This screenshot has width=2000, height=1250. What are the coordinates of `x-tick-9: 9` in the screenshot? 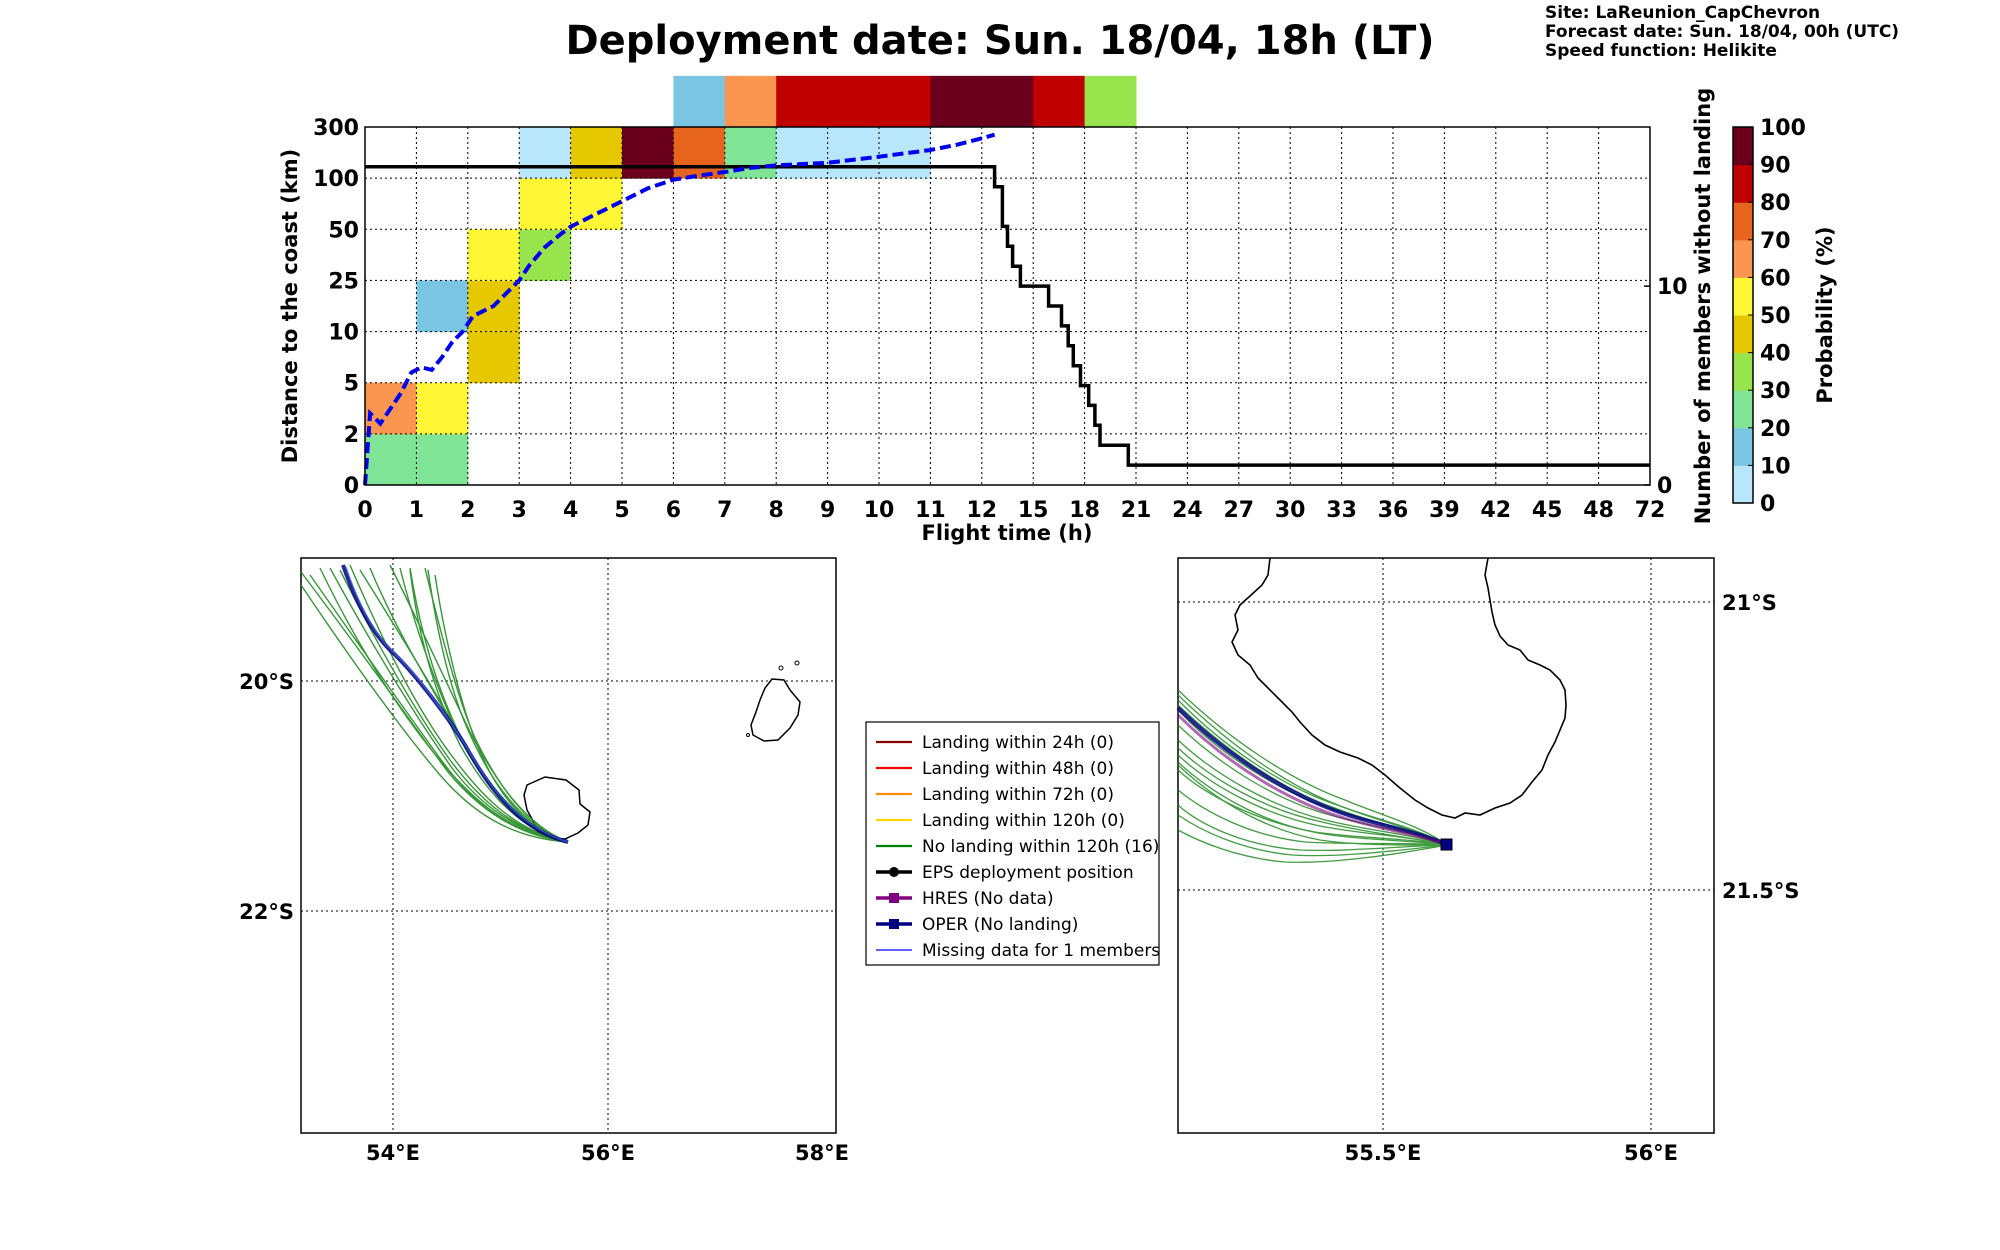 It's located at (827, 510).